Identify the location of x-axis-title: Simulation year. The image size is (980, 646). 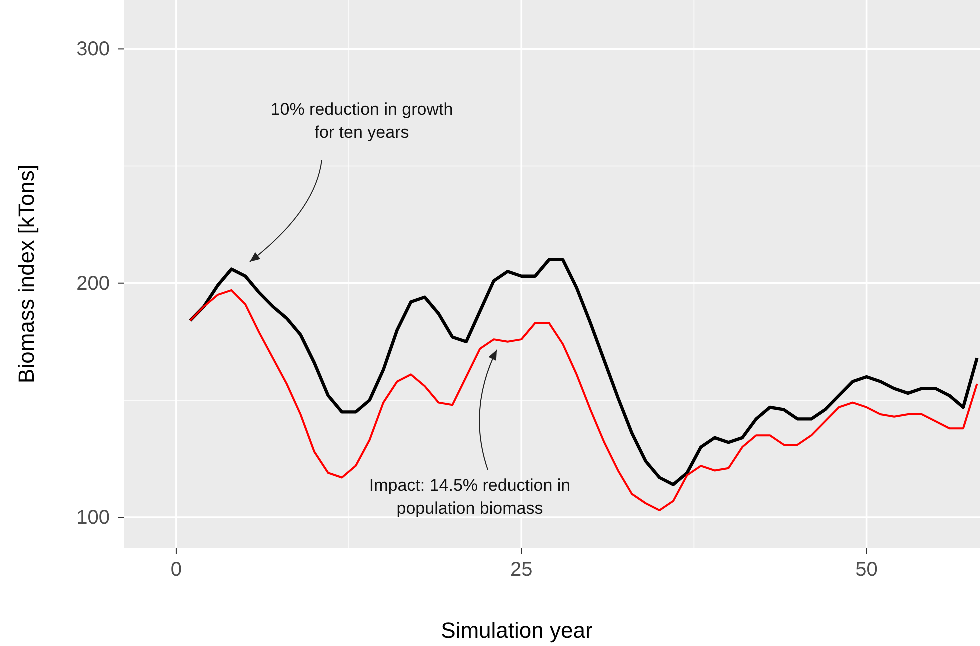
(517, 630).